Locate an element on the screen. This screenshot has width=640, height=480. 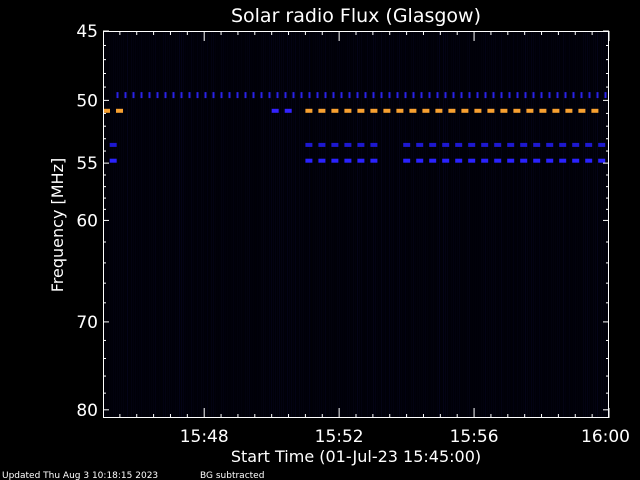
y-tick-label: 60 is located at coordinates (87, 221).